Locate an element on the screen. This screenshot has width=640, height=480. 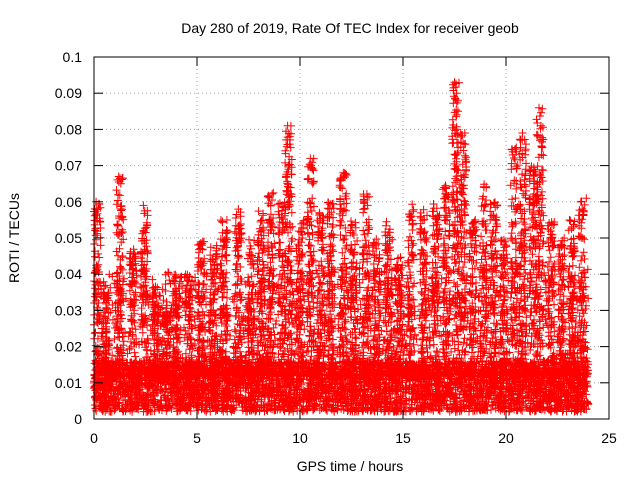
x-axis-label: GPS time / hours is located at coordinates (350, 466).